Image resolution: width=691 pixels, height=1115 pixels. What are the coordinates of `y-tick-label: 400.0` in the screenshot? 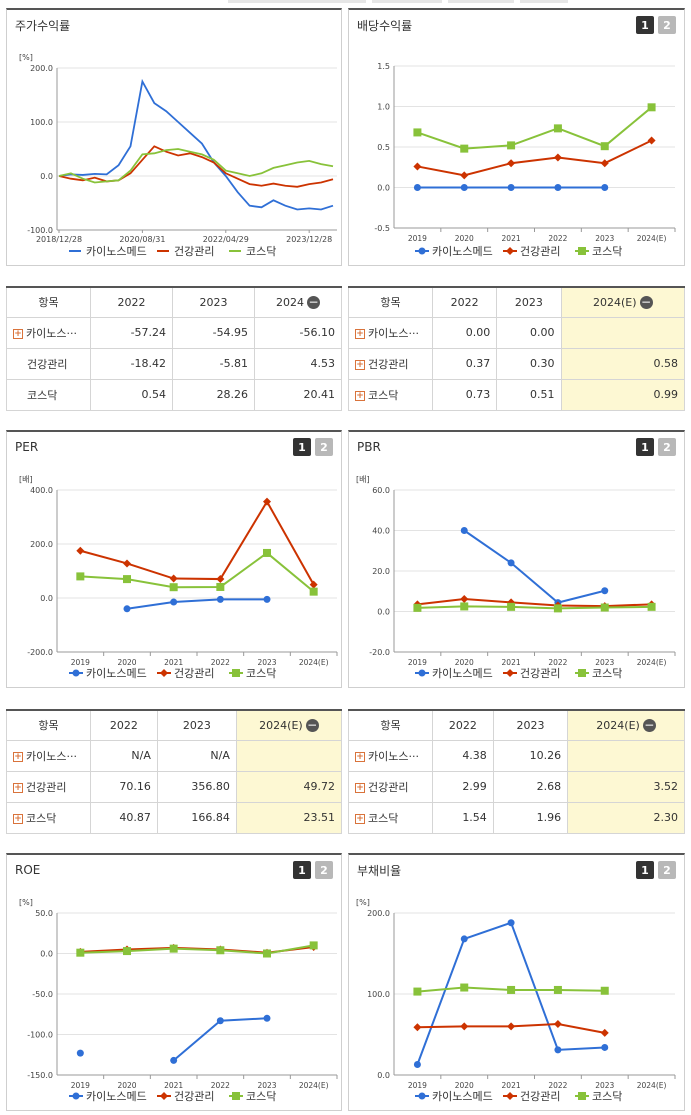 It's located at (41, 490).